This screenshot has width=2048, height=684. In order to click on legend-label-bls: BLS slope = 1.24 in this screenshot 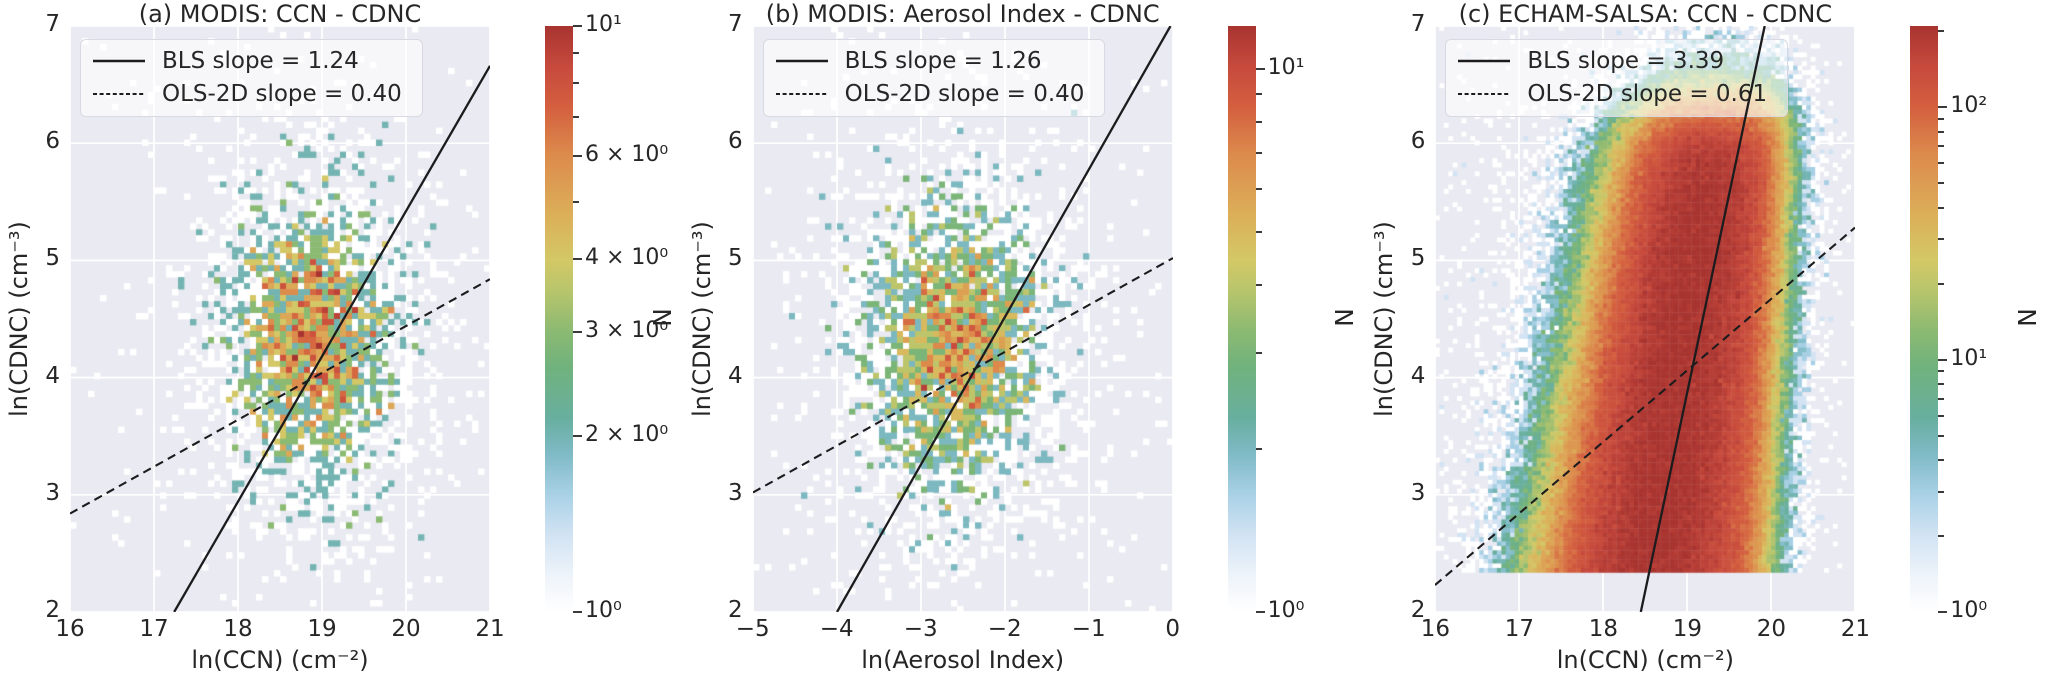, I will do `click(260, 61)`.